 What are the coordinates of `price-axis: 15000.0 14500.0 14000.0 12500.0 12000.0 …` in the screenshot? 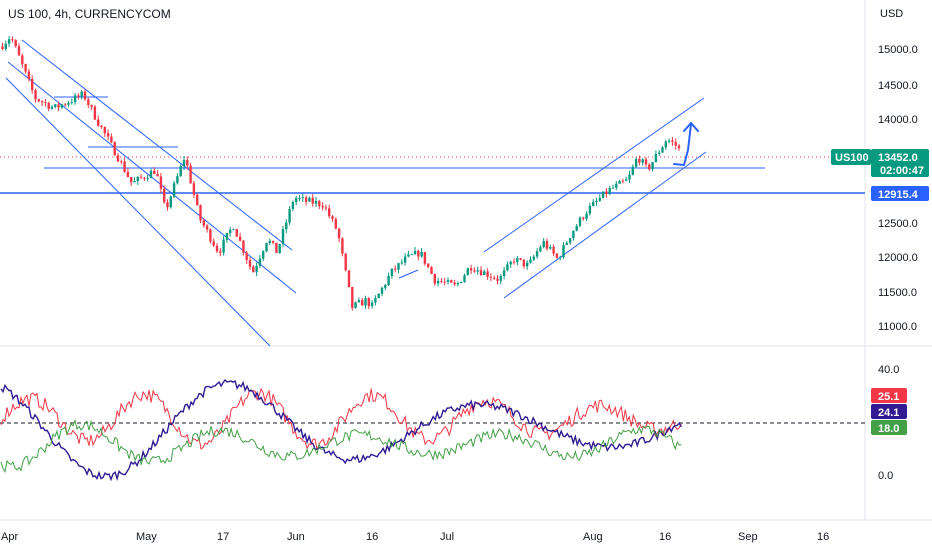 It's located at (898, 188).